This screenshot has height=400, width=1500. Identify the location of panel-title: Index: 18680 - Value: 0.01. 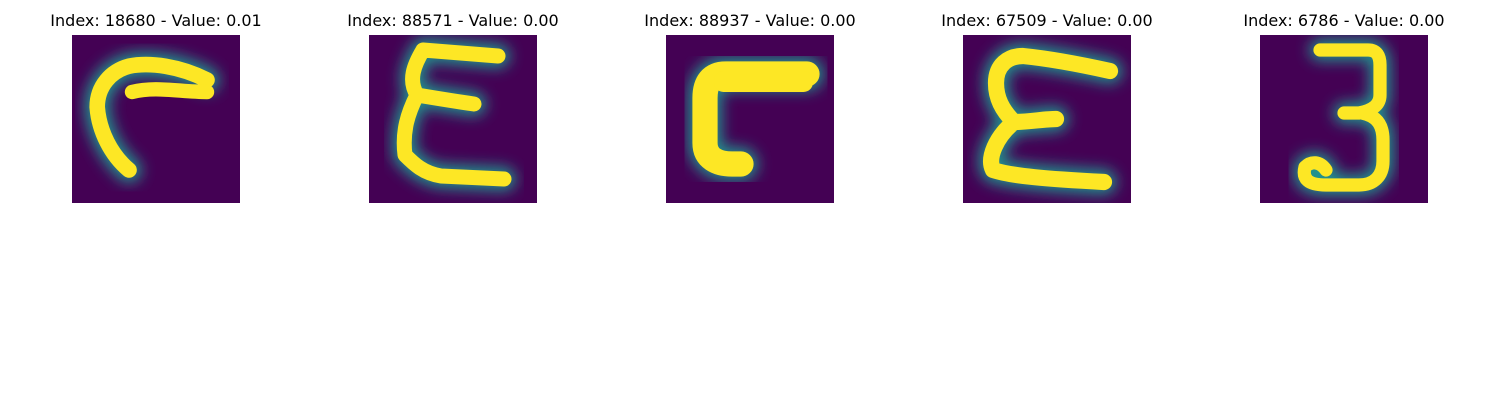
(156, 20).